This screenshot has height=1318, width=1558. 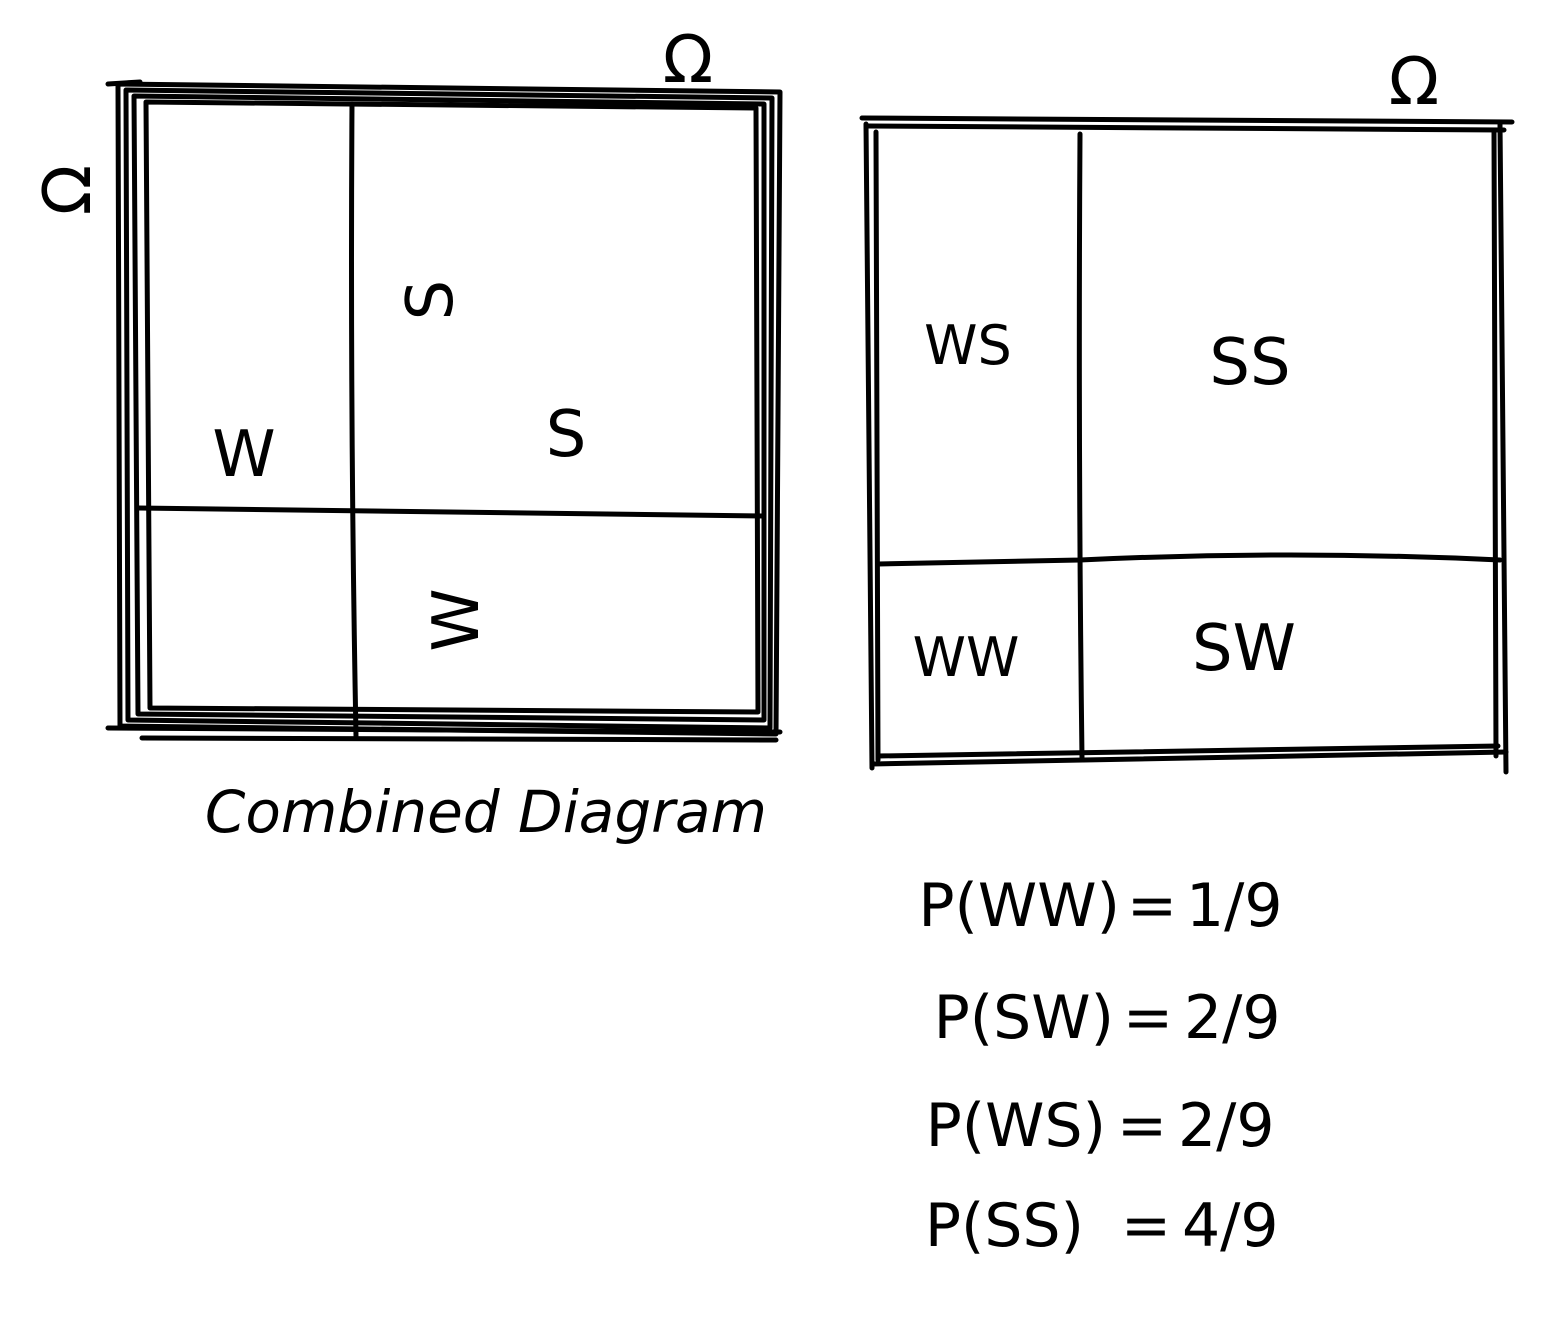 What do you see at coordinates (1019, 906) in the screenshot?
I see `equation-ww-lhs: P(WW)` at bounding box center [1019, 906].